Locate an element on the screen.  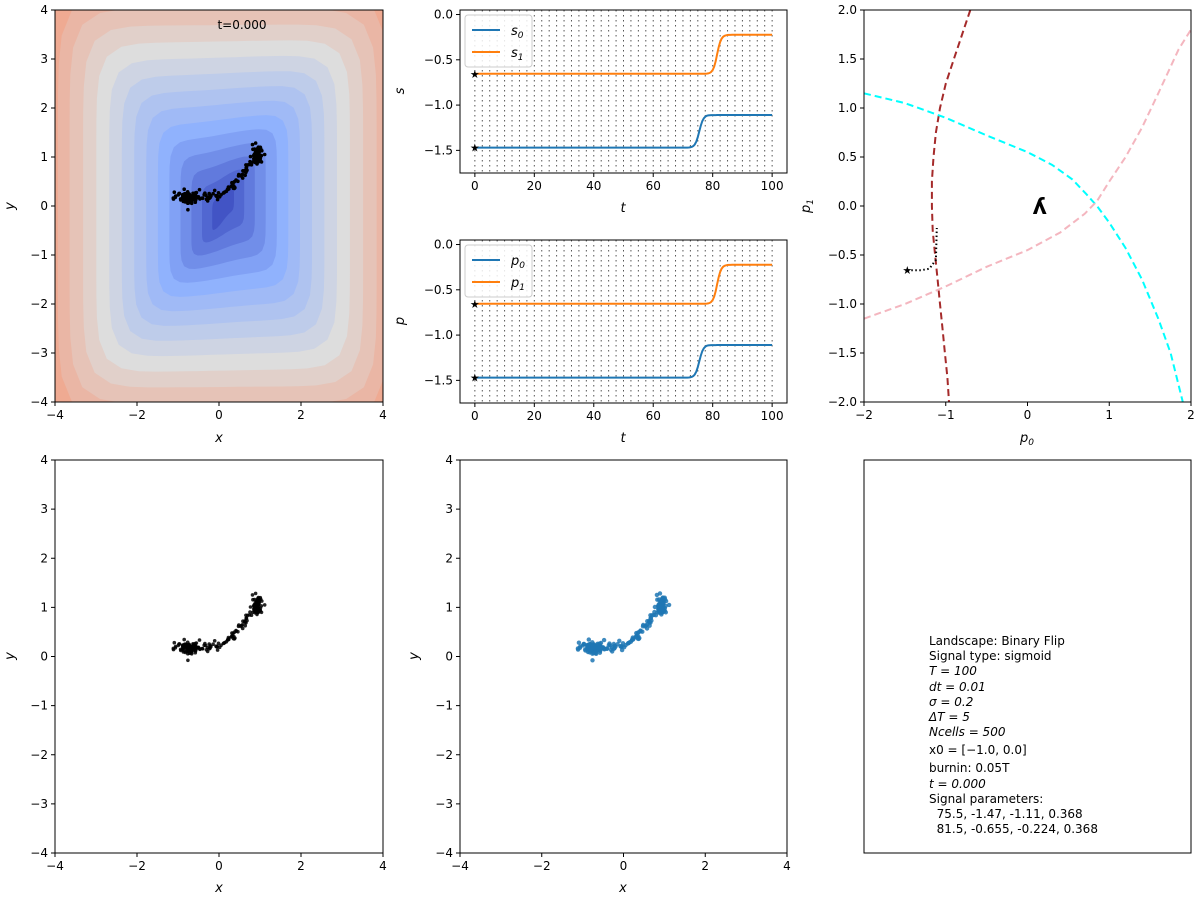
cells-black-xlabel: x is located at coordinates (218, 888).